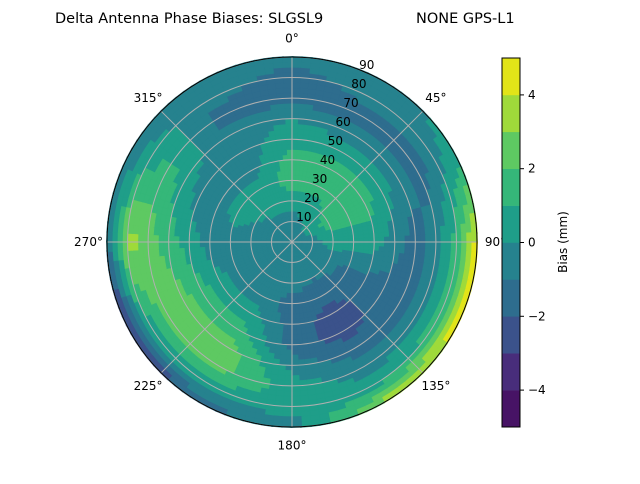 The width and height of the screenshot is (640, 484). Describe the element at coordinates (435, 386) in the screenshot. I see `angular-tick-label: 135°` at that location.